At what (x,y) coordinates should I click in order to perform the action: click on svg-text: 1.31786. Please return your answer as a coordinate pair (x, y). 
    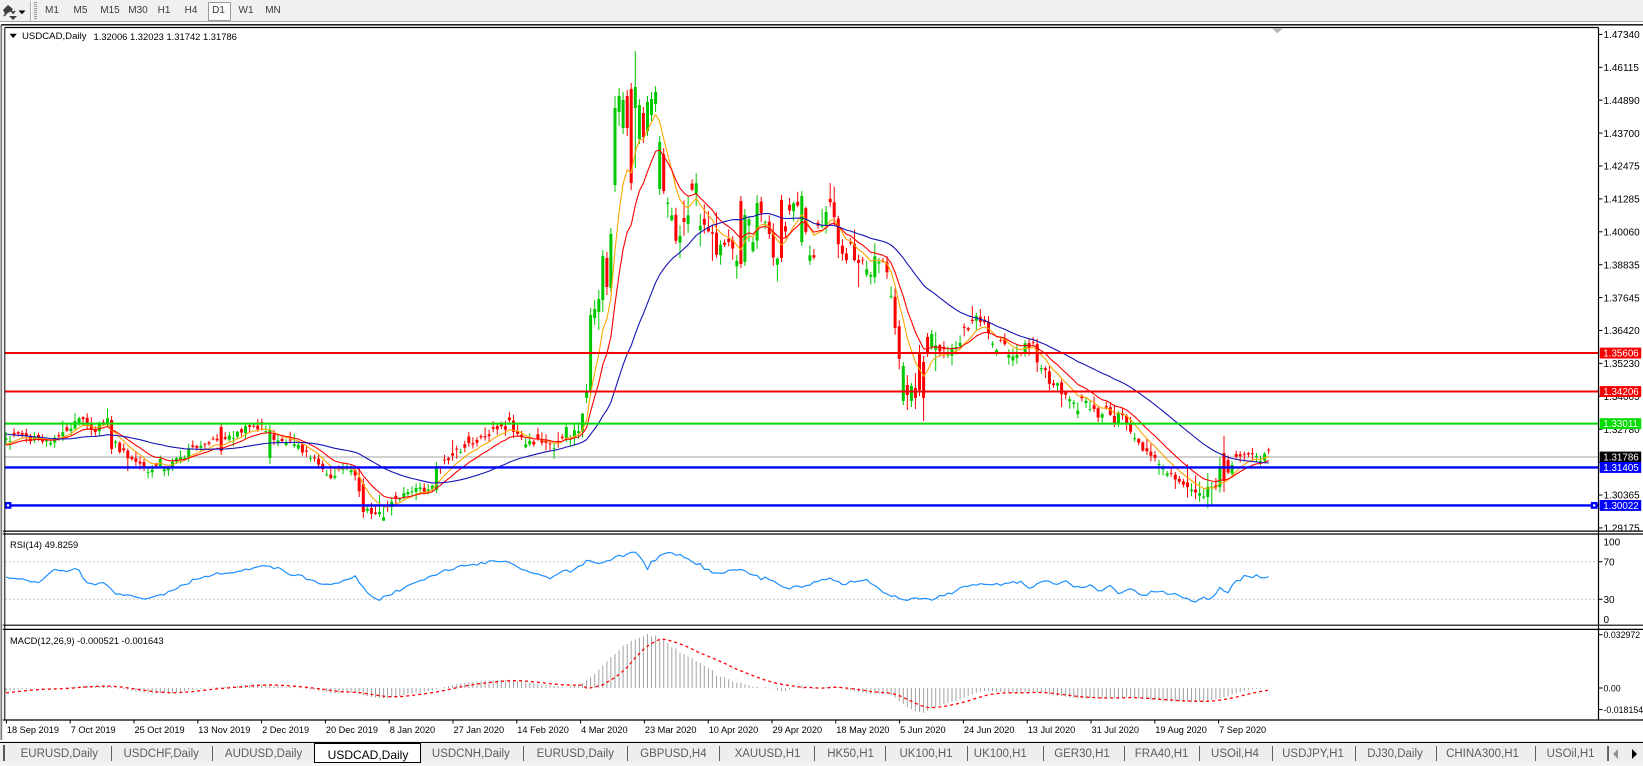
    Looking at the image, I should click on (1621, 458).